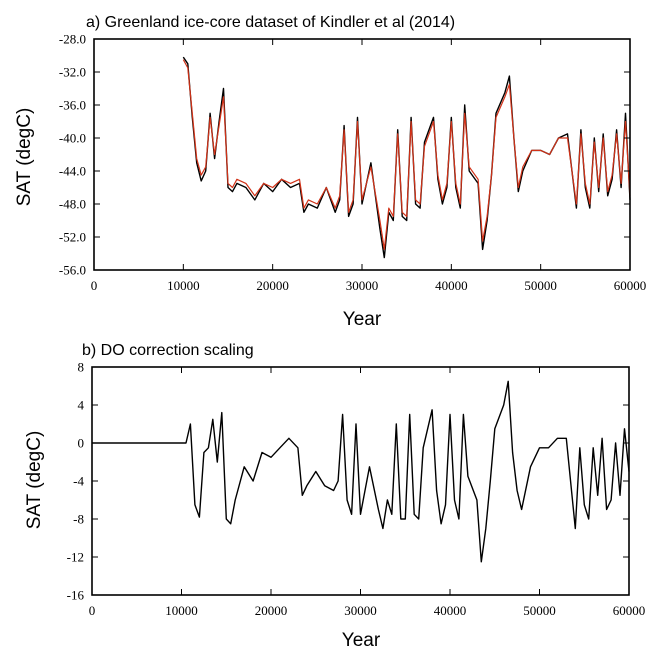 This screenshot has width=655, height=652. Describe the element at coordinates (629, 610) in the screenshot. I see `panel-b-x-tick-label: 60000` at that location.